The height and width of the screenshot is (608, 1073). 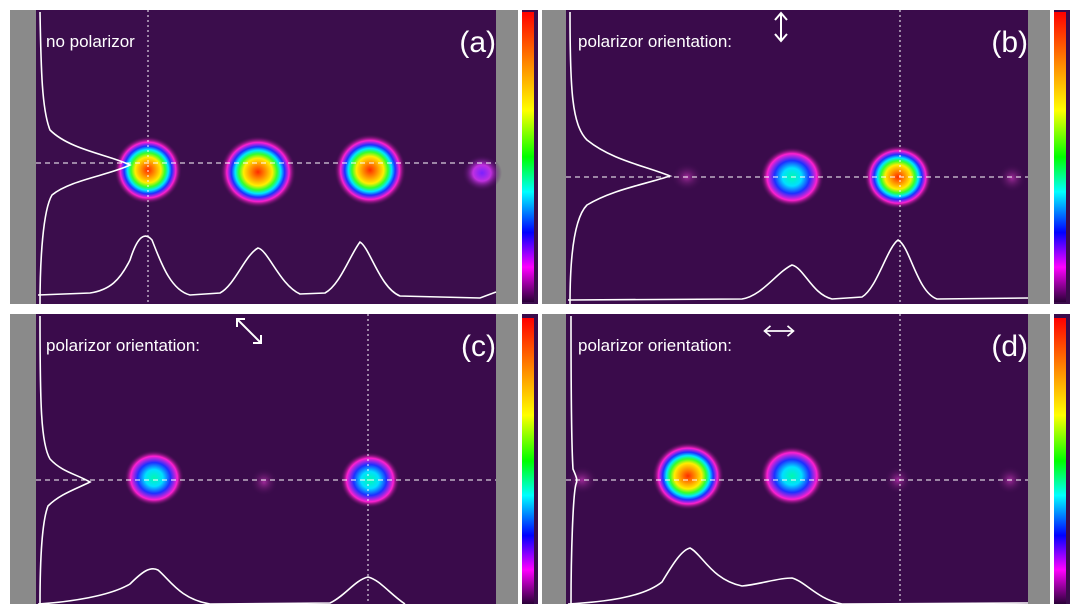 What do you see at coordinates (781, 27) in the screenshot?
I see `vertical-double-arrow-icon` at bounding box center [781, 27].